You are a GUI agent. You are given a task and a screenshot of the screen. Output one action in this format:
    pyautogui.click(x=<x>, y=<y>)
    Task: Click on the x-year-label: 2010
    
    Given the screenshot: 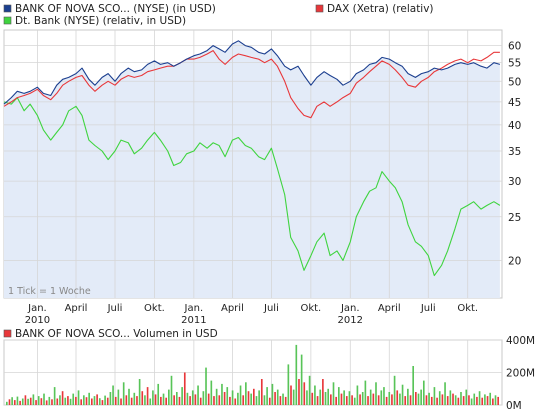 What is the action you would take?
    pyautogui.click(x=37, y=320)
    